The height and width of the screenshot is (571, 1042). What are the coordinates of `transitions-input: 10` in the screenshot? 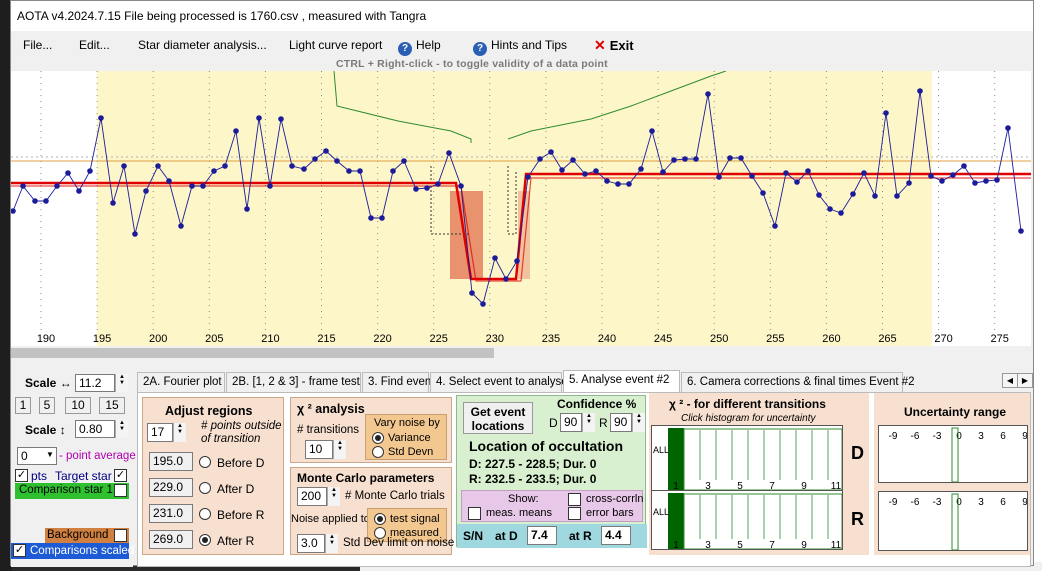 It's located at (319, 449).